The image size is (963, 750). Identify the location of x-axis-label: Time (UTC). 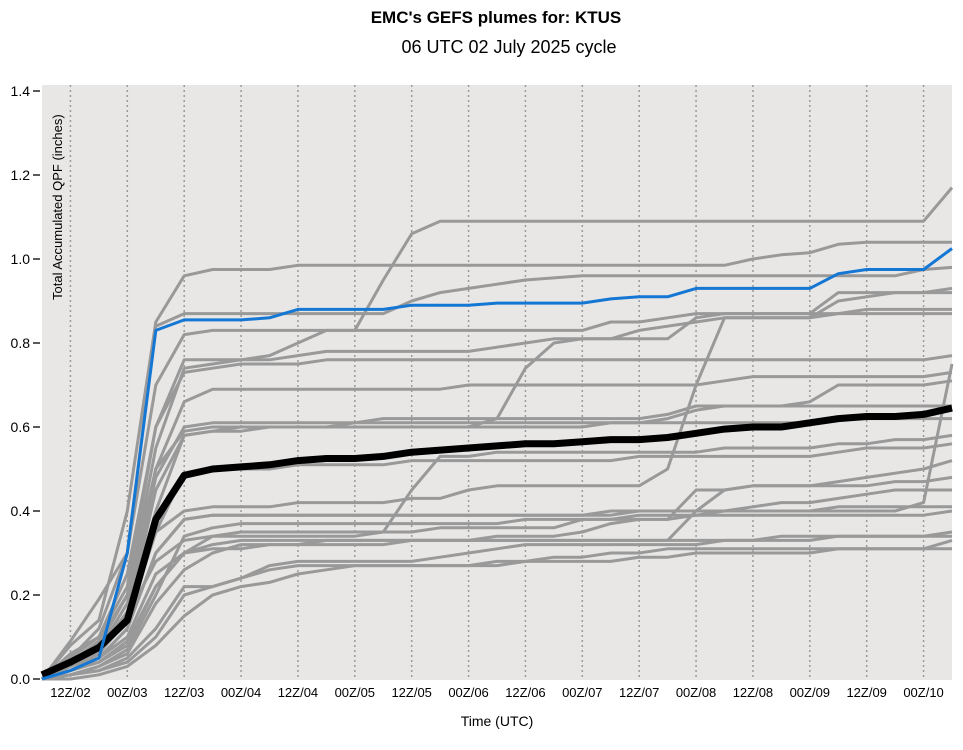
(497, 721).